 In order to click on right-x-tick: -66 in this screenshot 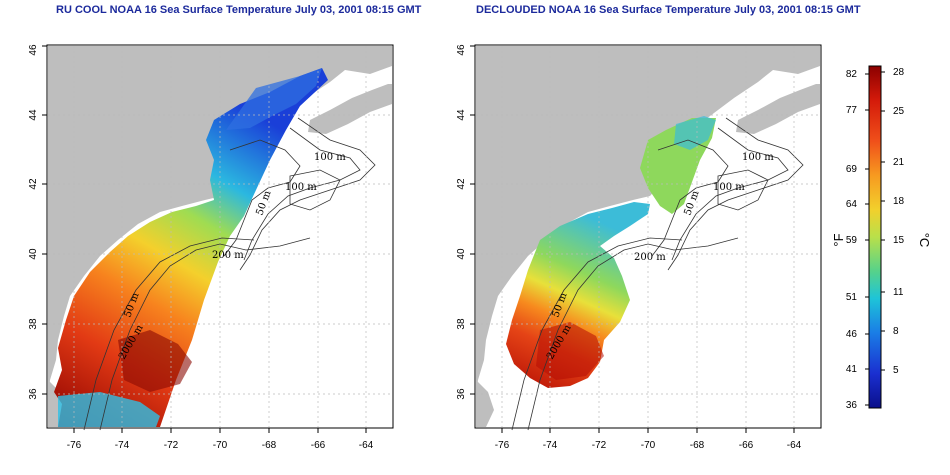, I will do `click(746, 445)`.